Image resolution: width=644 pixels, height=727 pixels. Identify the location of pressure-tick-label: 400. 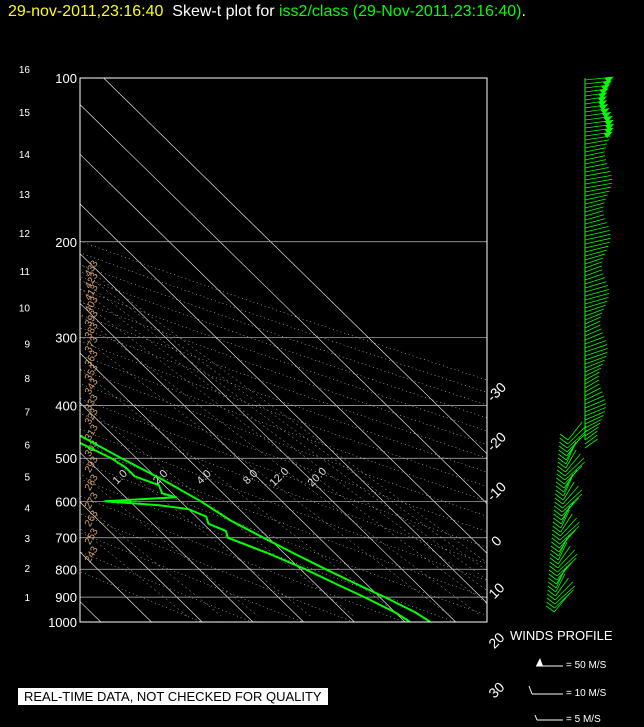
(66, 406).